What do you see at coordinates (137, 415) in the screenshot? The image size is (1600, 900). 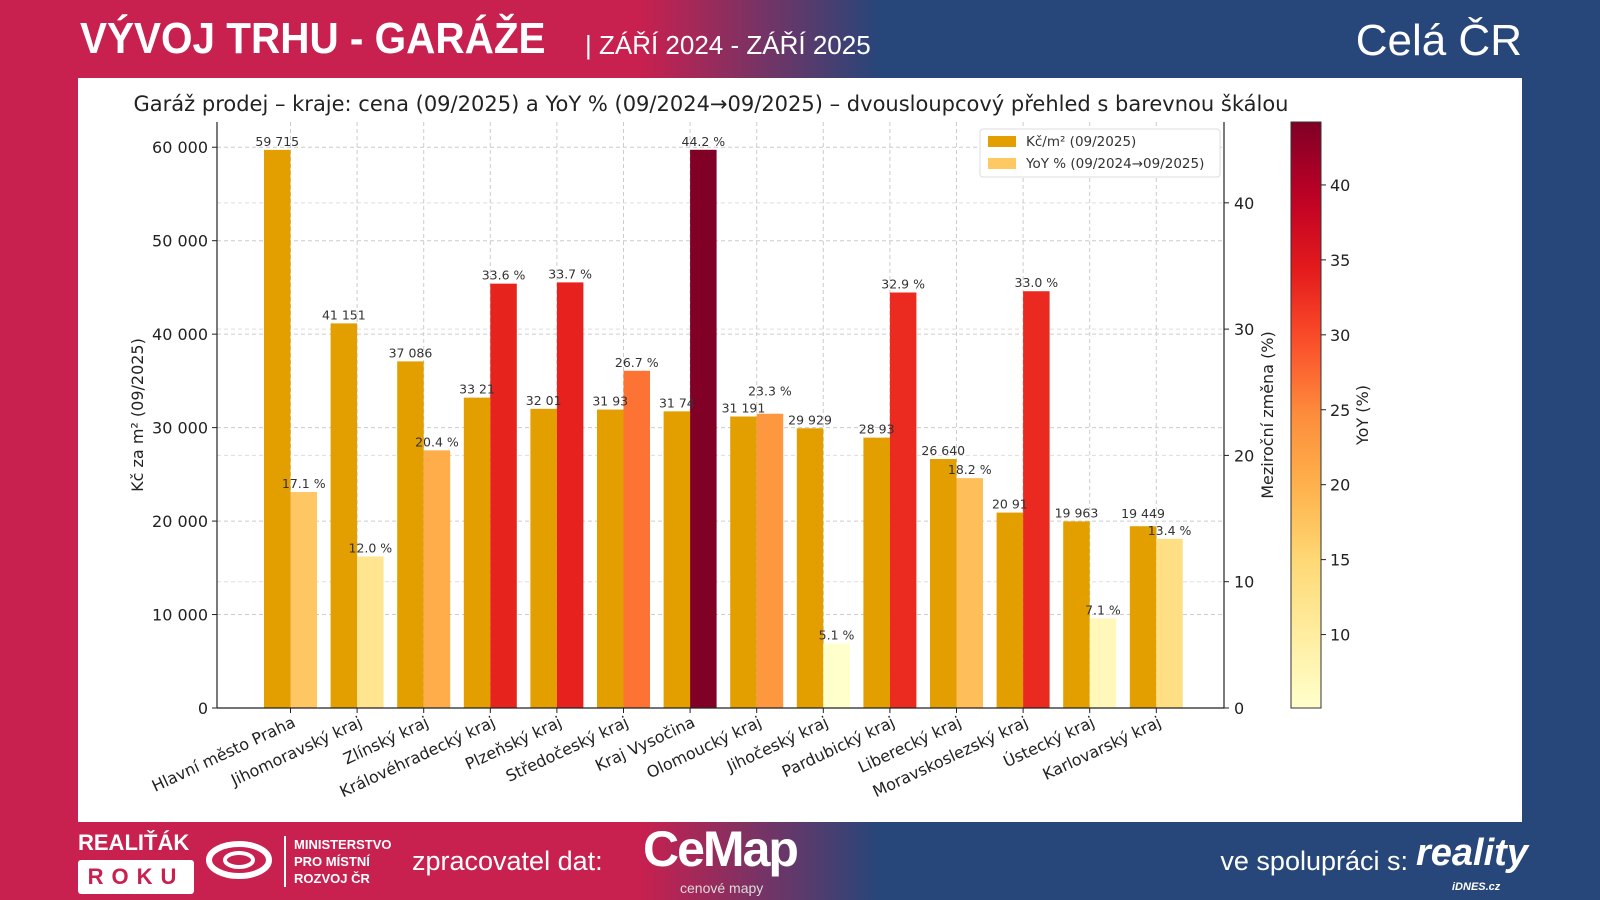 I see `y-axis-label: Kč za m² (09/2025)` at bounding box center [137, 415].